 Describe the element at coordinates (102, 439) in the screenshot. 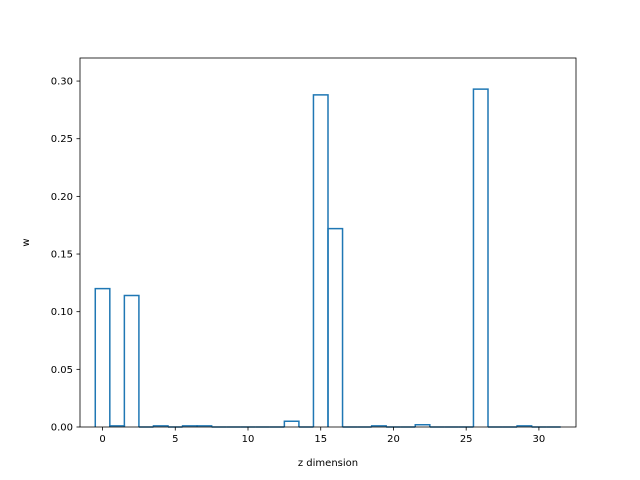

I see `x-tick-label: 0` at that location.